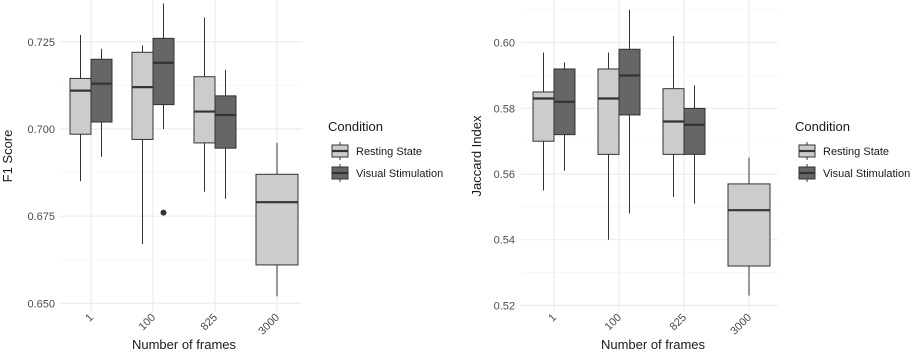 The width and height of the screenshot is (914, 354). Describe the element at coordinates (504, 109) in the screenshot. I see `y-tick-label: 0.58` at that location.